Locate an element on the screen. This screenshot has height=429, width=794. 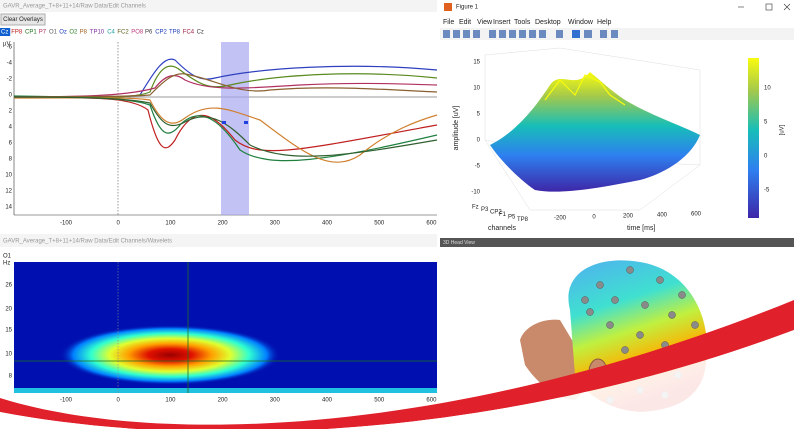
colorbar-tick-label: 0 is located at coordinates (766, 157).